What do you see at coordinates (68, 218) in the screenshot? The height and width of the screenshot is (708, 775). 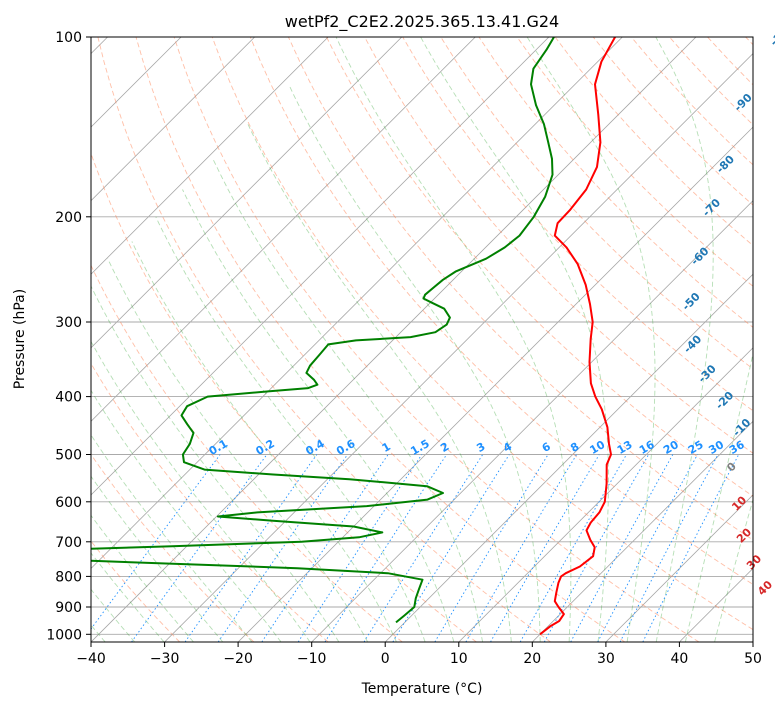 I see `y-tick-label: 200` at bounding box center [68, 218].